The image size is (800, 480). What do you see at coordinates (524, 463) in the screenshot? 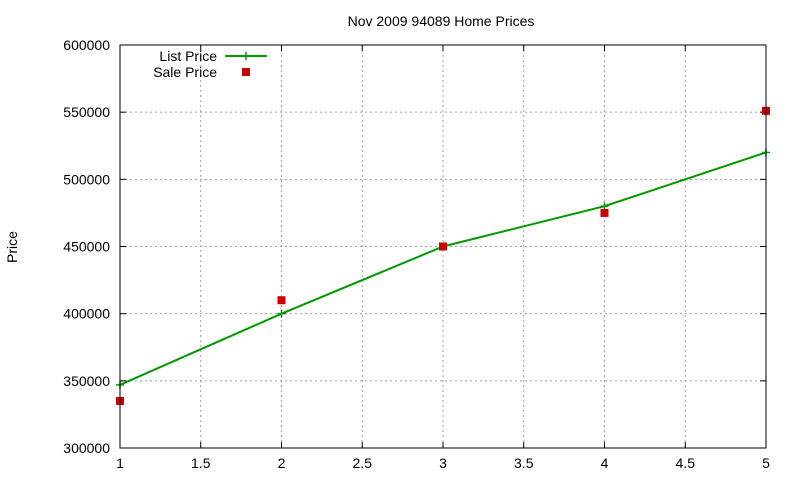
I see `x-tick-label: 3.5` at bounding box center [524, 463].